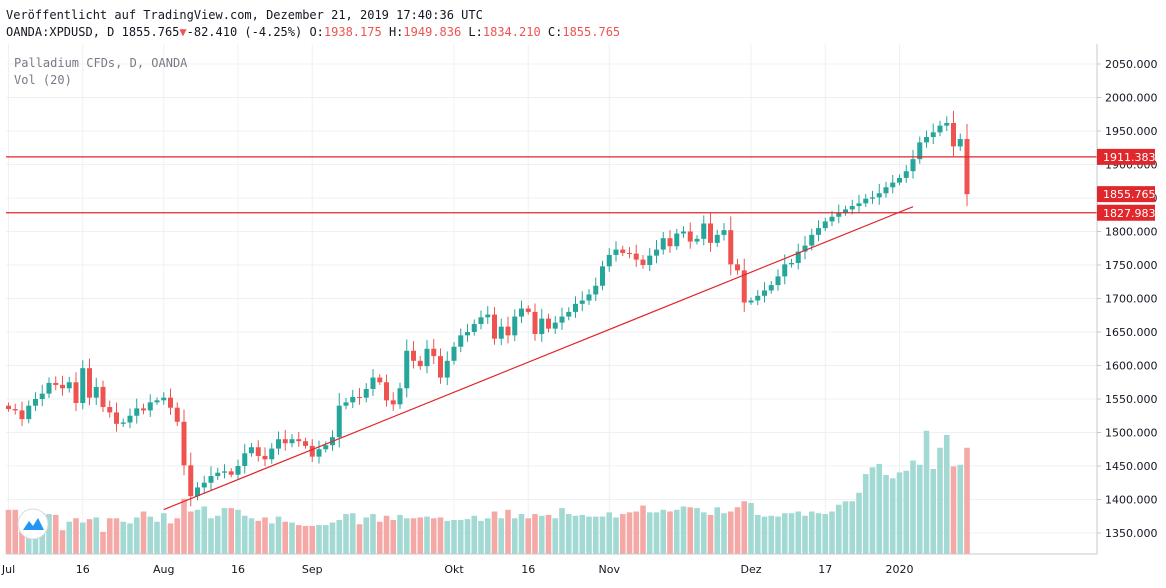  I want to click on y-tick-label: 1800.000, so click(1131, 232).